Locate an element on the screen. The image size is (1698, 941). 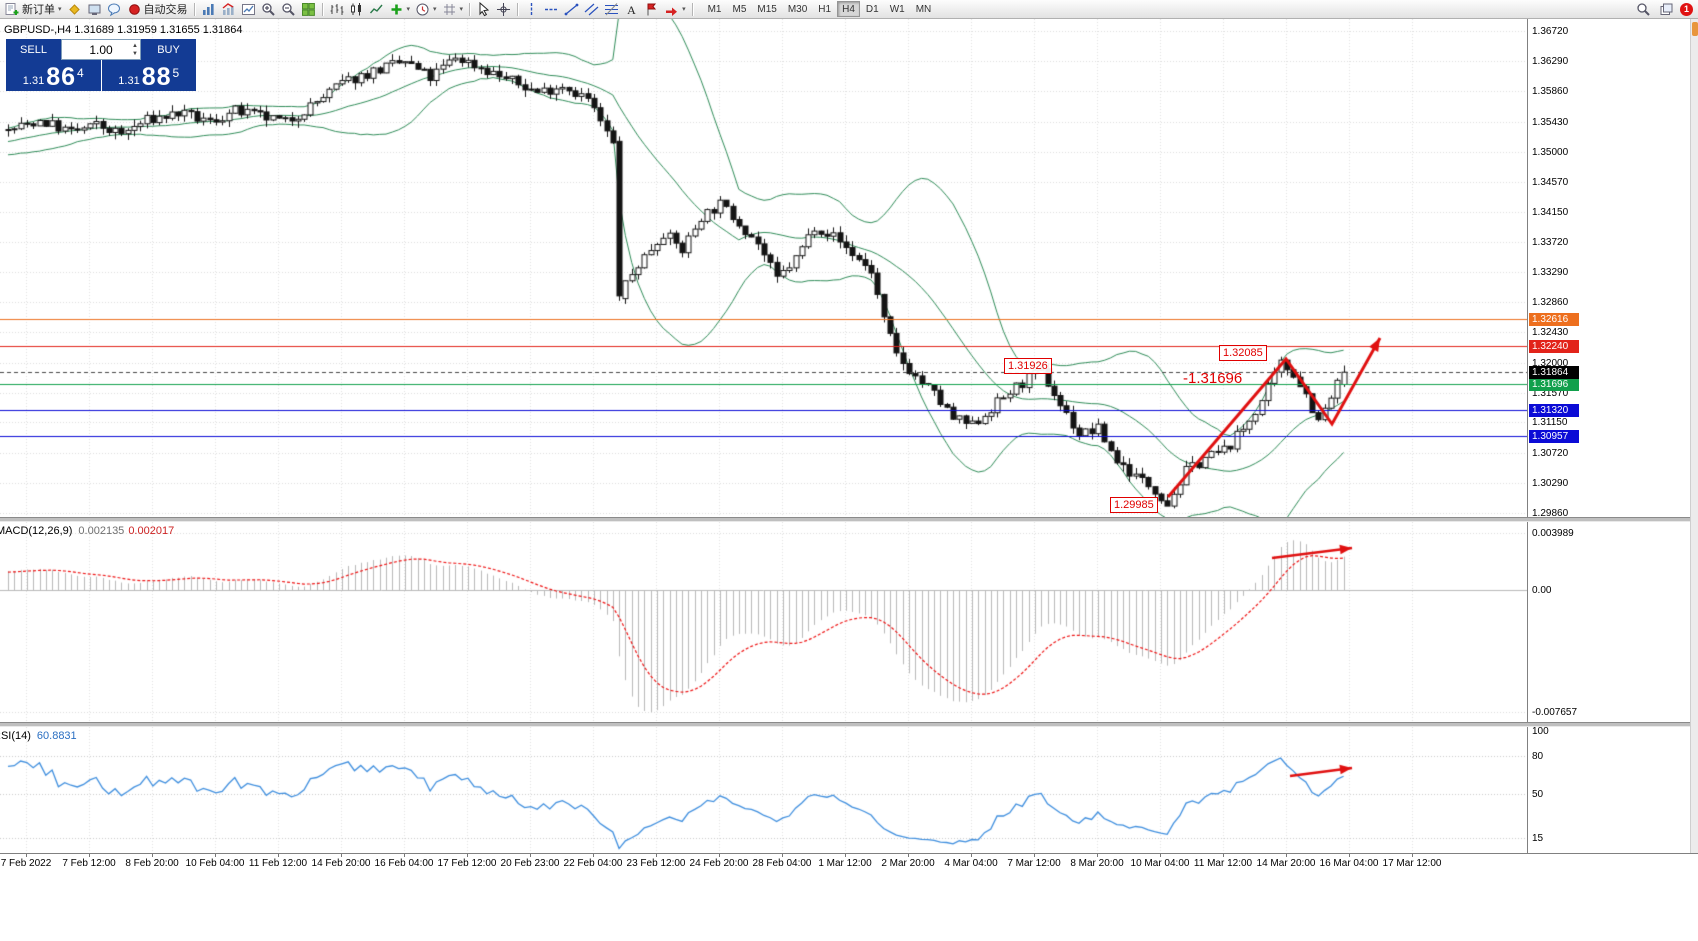
new-order-icon is located at coordinates (12, 9).